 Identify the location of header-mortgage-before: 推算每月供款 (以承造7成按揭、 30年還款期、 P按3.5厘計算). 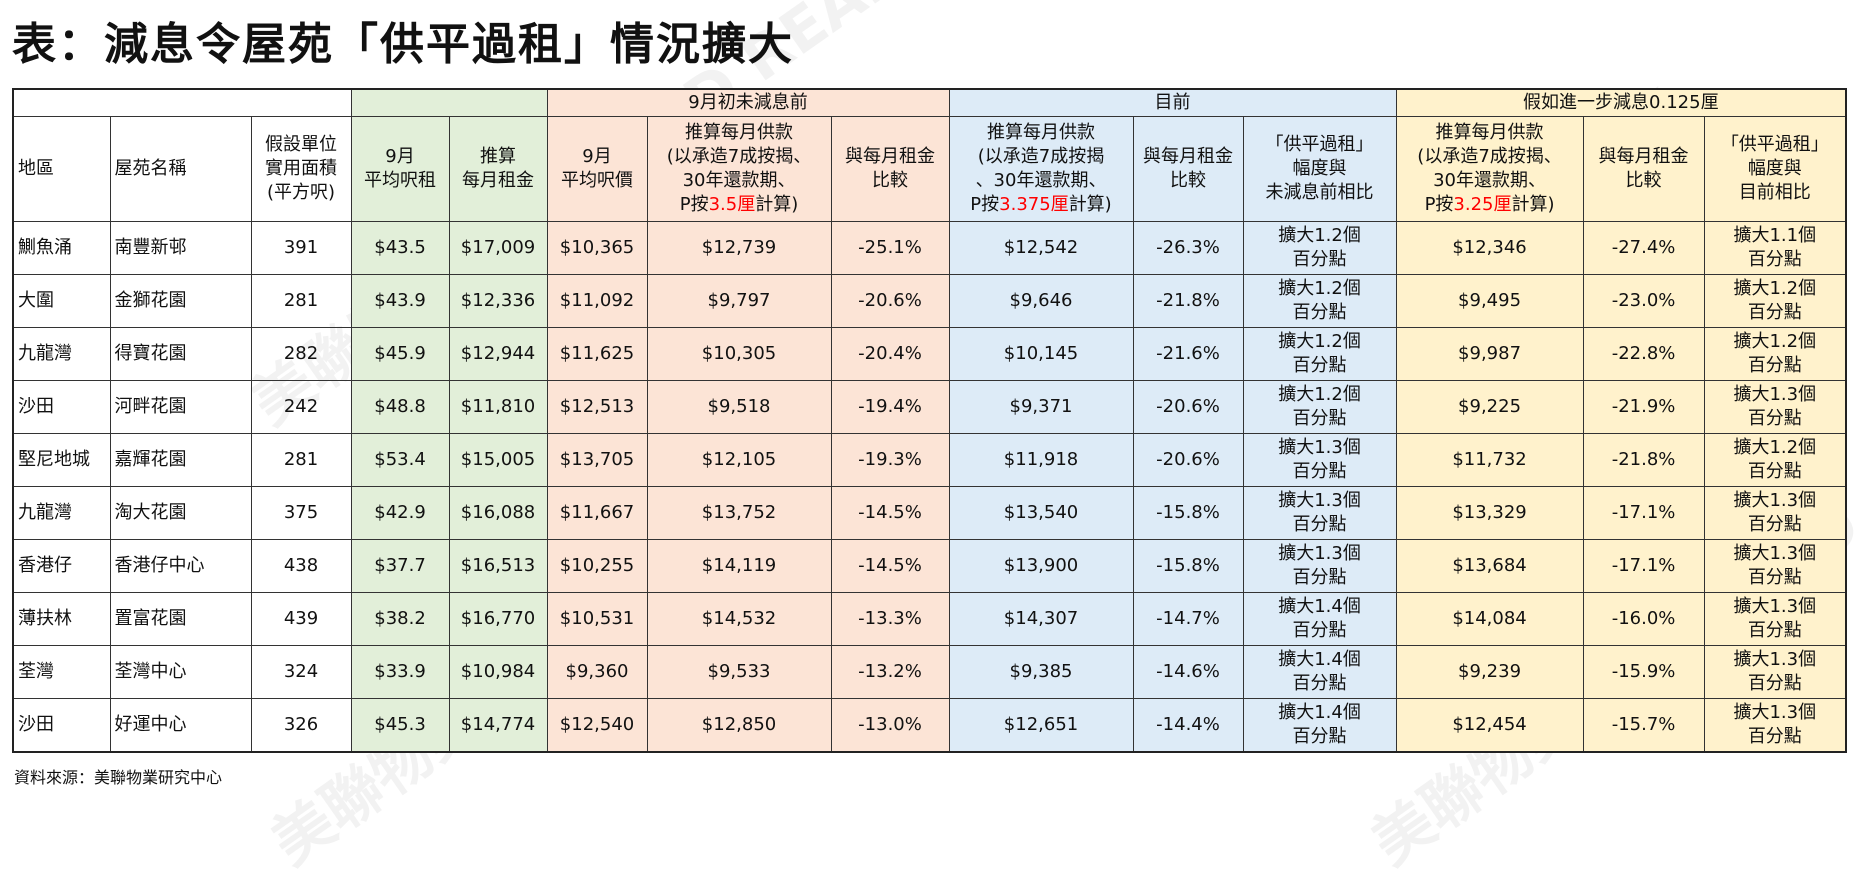
(739, 169).